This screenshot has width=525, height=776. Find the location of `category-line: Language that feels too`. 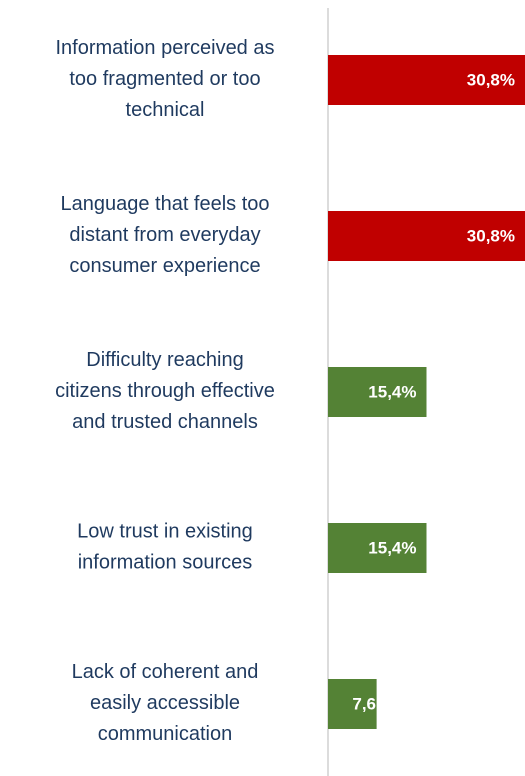

category-line: Language that feels too is located at coordinates (164, 204).